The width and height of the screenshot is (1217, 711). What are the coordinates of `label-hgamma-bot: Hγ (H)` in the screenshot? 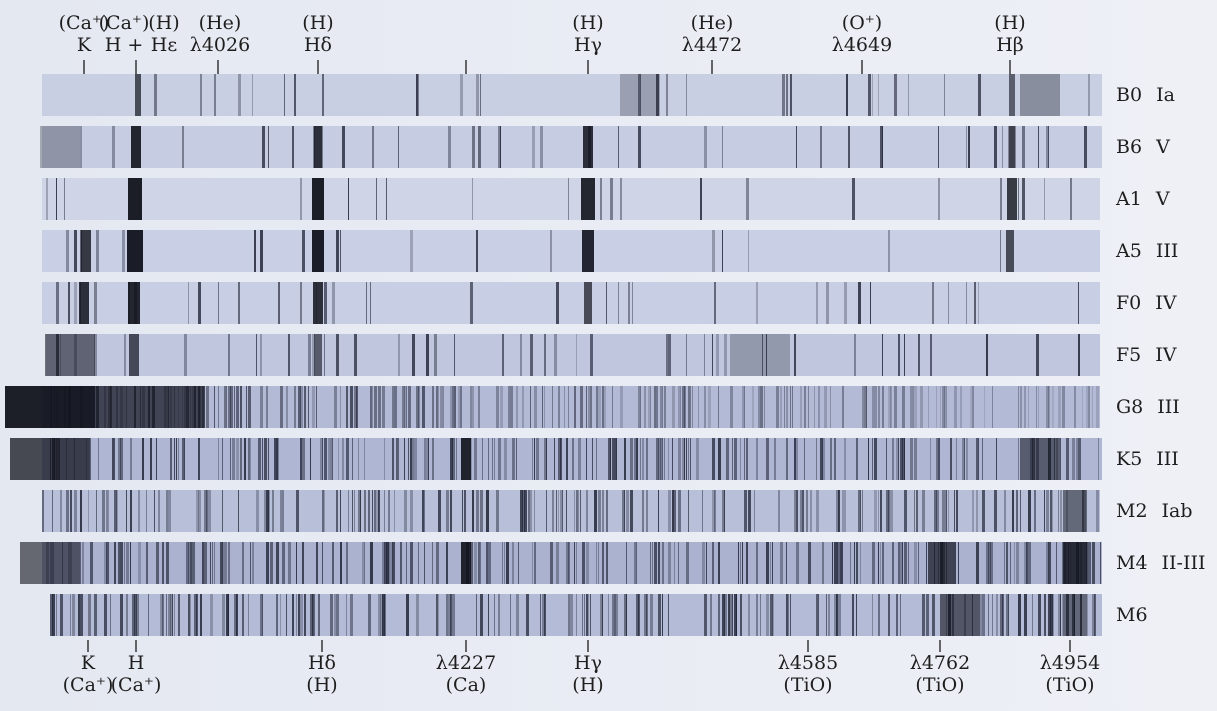 It's located at (587, 674).